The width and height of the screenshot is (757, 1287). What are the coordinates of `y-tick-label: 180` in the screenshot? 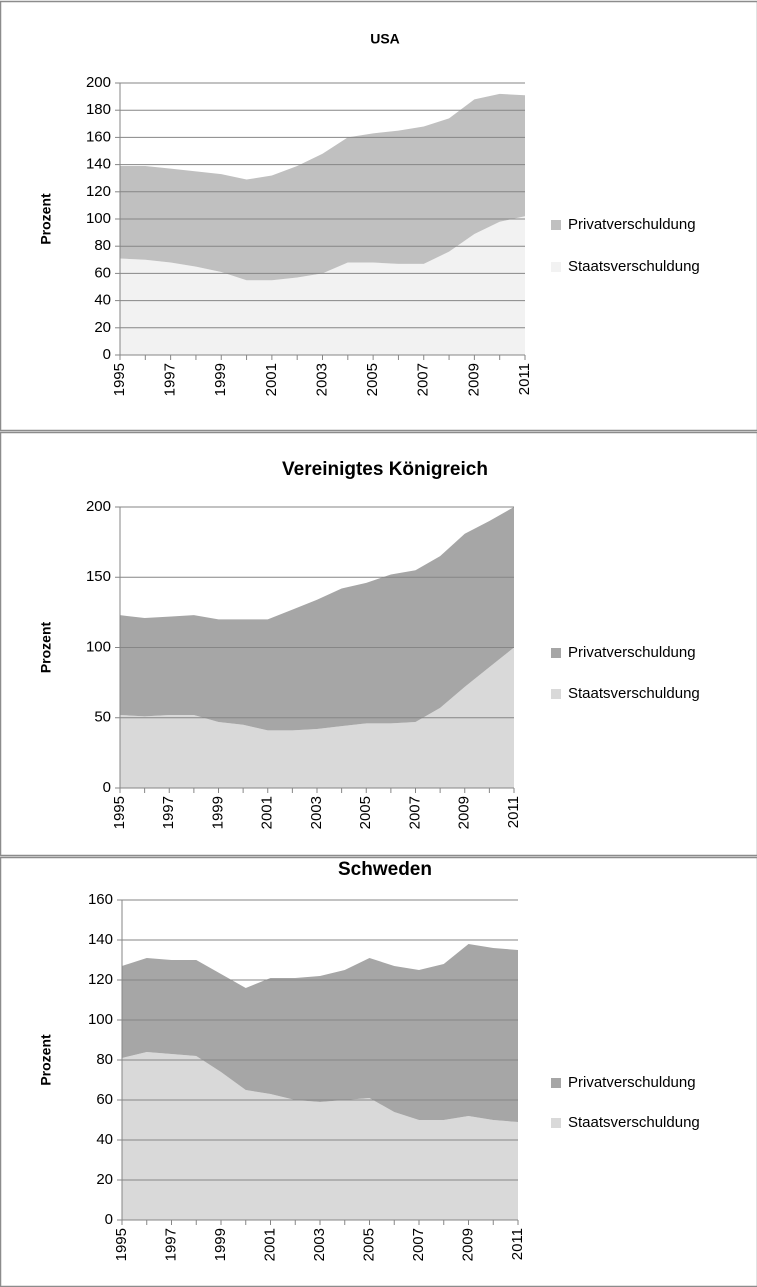 It's located at (98, 109).